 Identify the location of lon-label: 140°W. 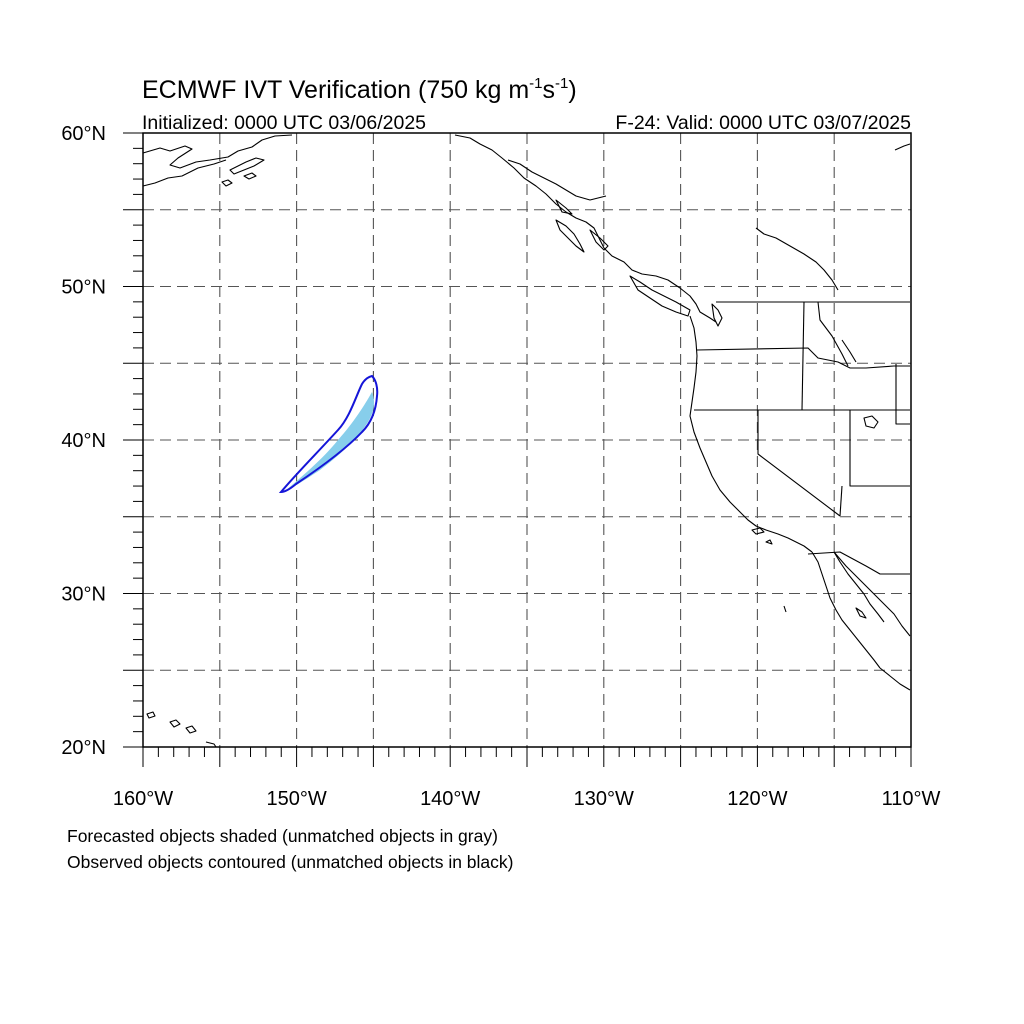
(450, 799).